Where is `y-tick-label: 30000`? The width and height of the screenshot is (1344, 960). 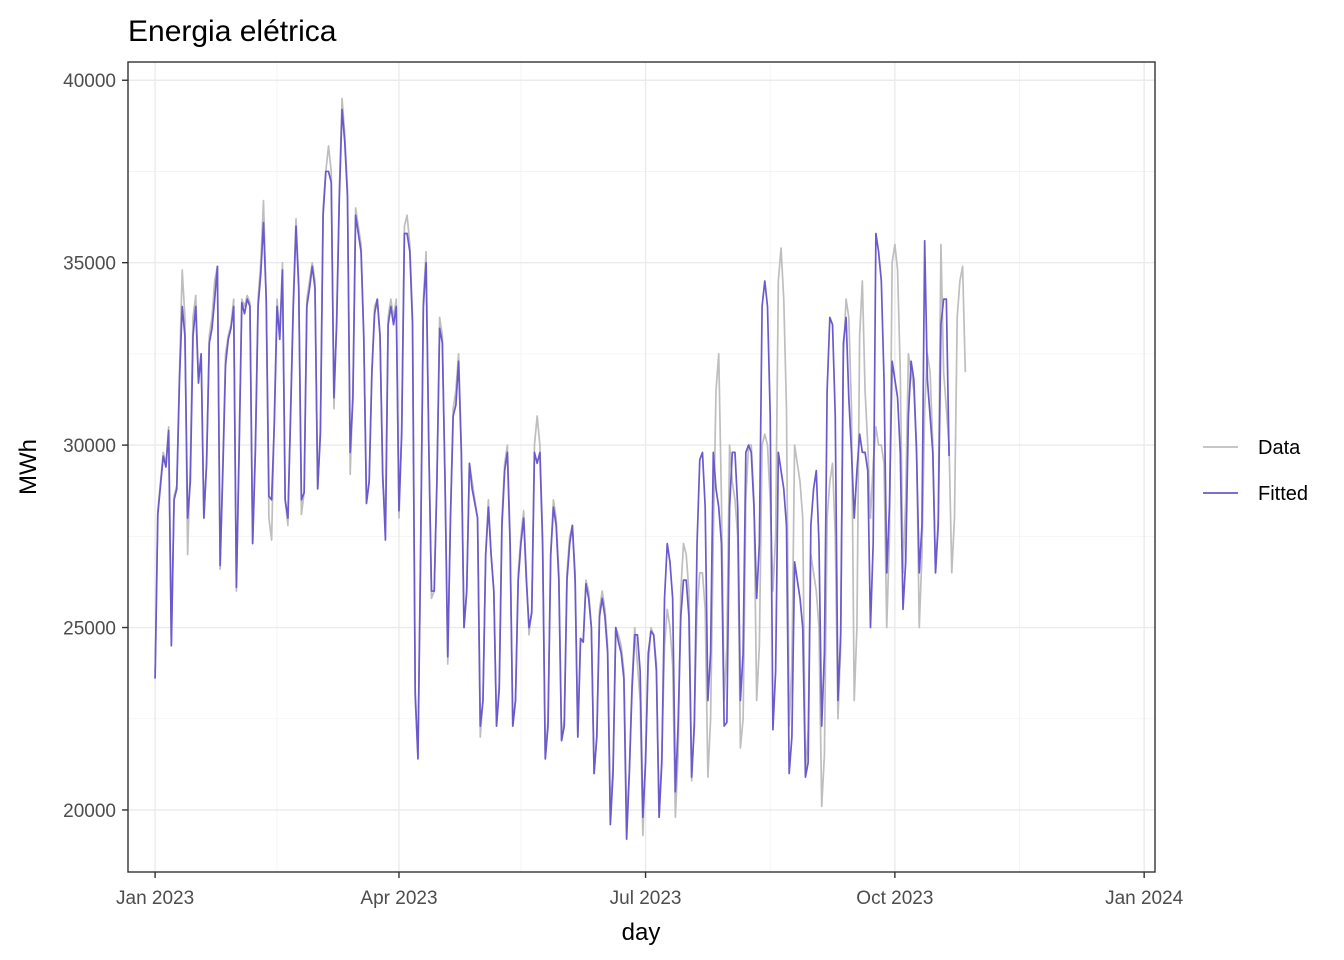
y-tick-label: 30000 is located at coordinates (89, 446).